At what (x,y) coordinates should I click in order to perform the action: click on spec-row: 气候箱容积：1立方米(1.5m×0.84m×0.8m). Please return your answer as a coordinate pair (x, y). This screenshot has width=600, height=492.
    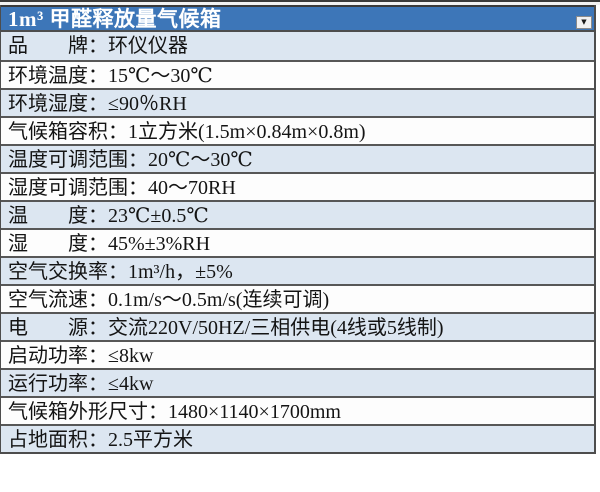
    Looking at the image, I should click on (297, 130).